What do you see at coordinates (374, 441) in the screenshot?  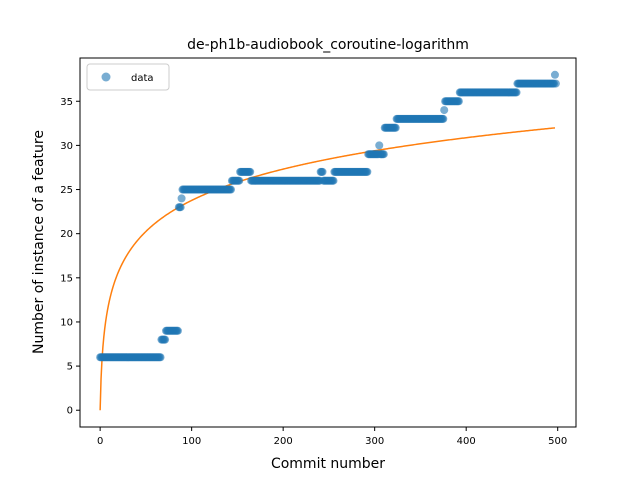 I see `x-tick-label: 300` at bounding box center [374, 441].